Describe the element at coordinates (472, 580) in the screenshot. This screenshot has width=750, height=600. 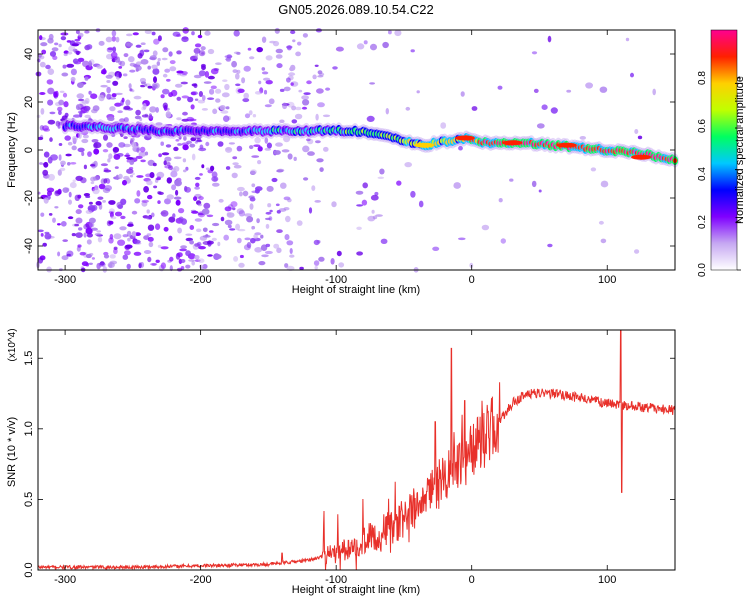
I see `snr-x-tick-label: 0` at that location.